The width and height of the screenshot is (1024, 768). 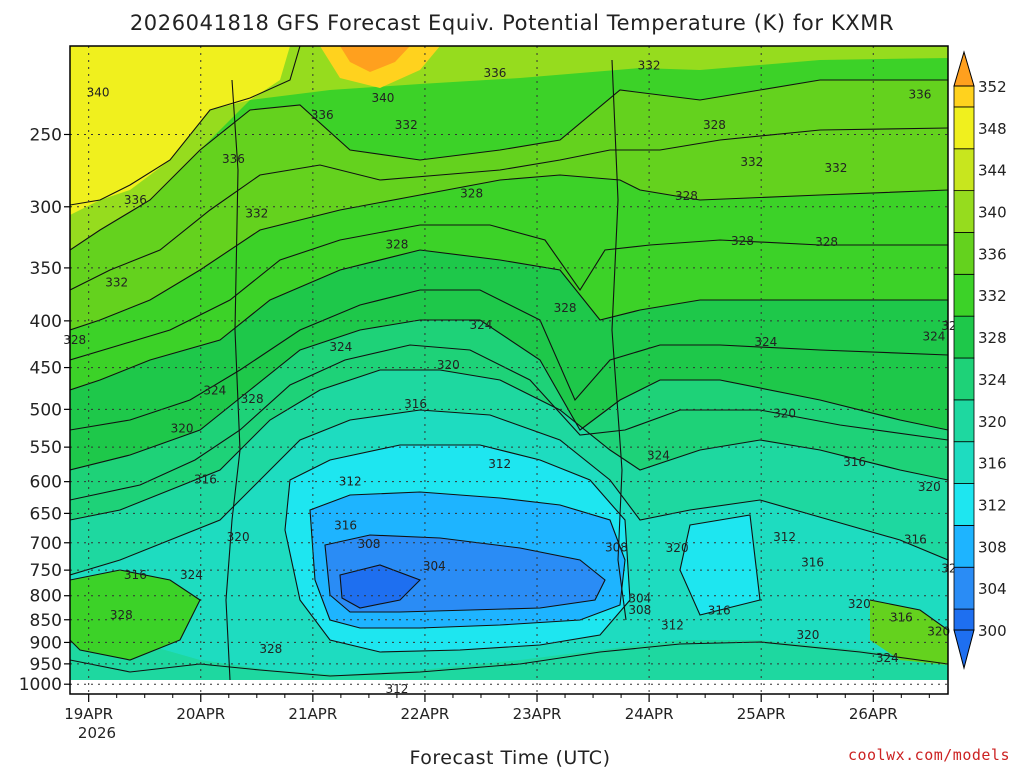 I want to click on y-tick-label: 1000, so click(x=40, y=685).